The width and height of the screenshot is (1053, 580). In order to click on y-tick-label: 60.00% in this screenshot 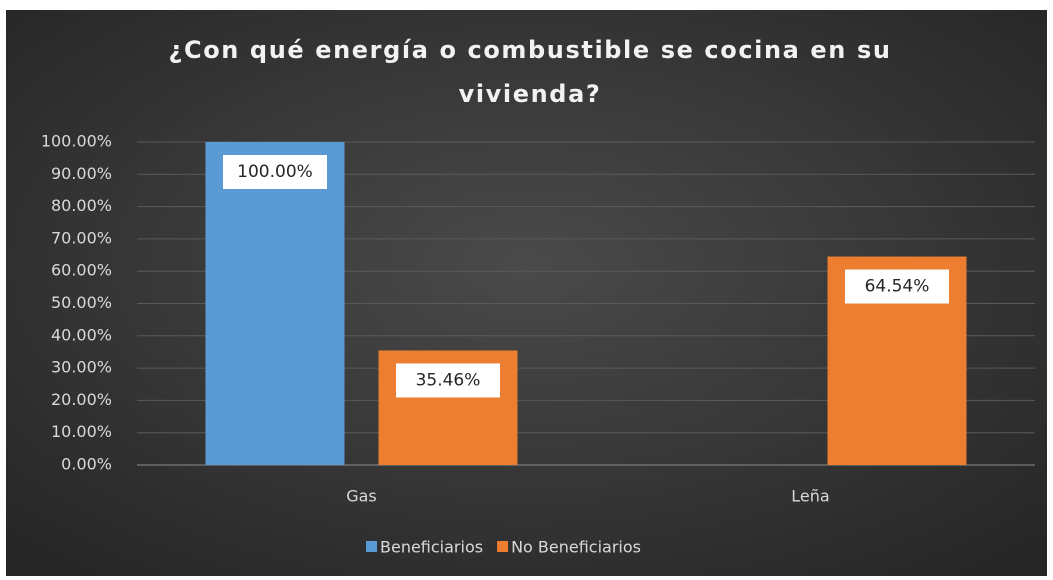, I will do `click(81, 270)`.